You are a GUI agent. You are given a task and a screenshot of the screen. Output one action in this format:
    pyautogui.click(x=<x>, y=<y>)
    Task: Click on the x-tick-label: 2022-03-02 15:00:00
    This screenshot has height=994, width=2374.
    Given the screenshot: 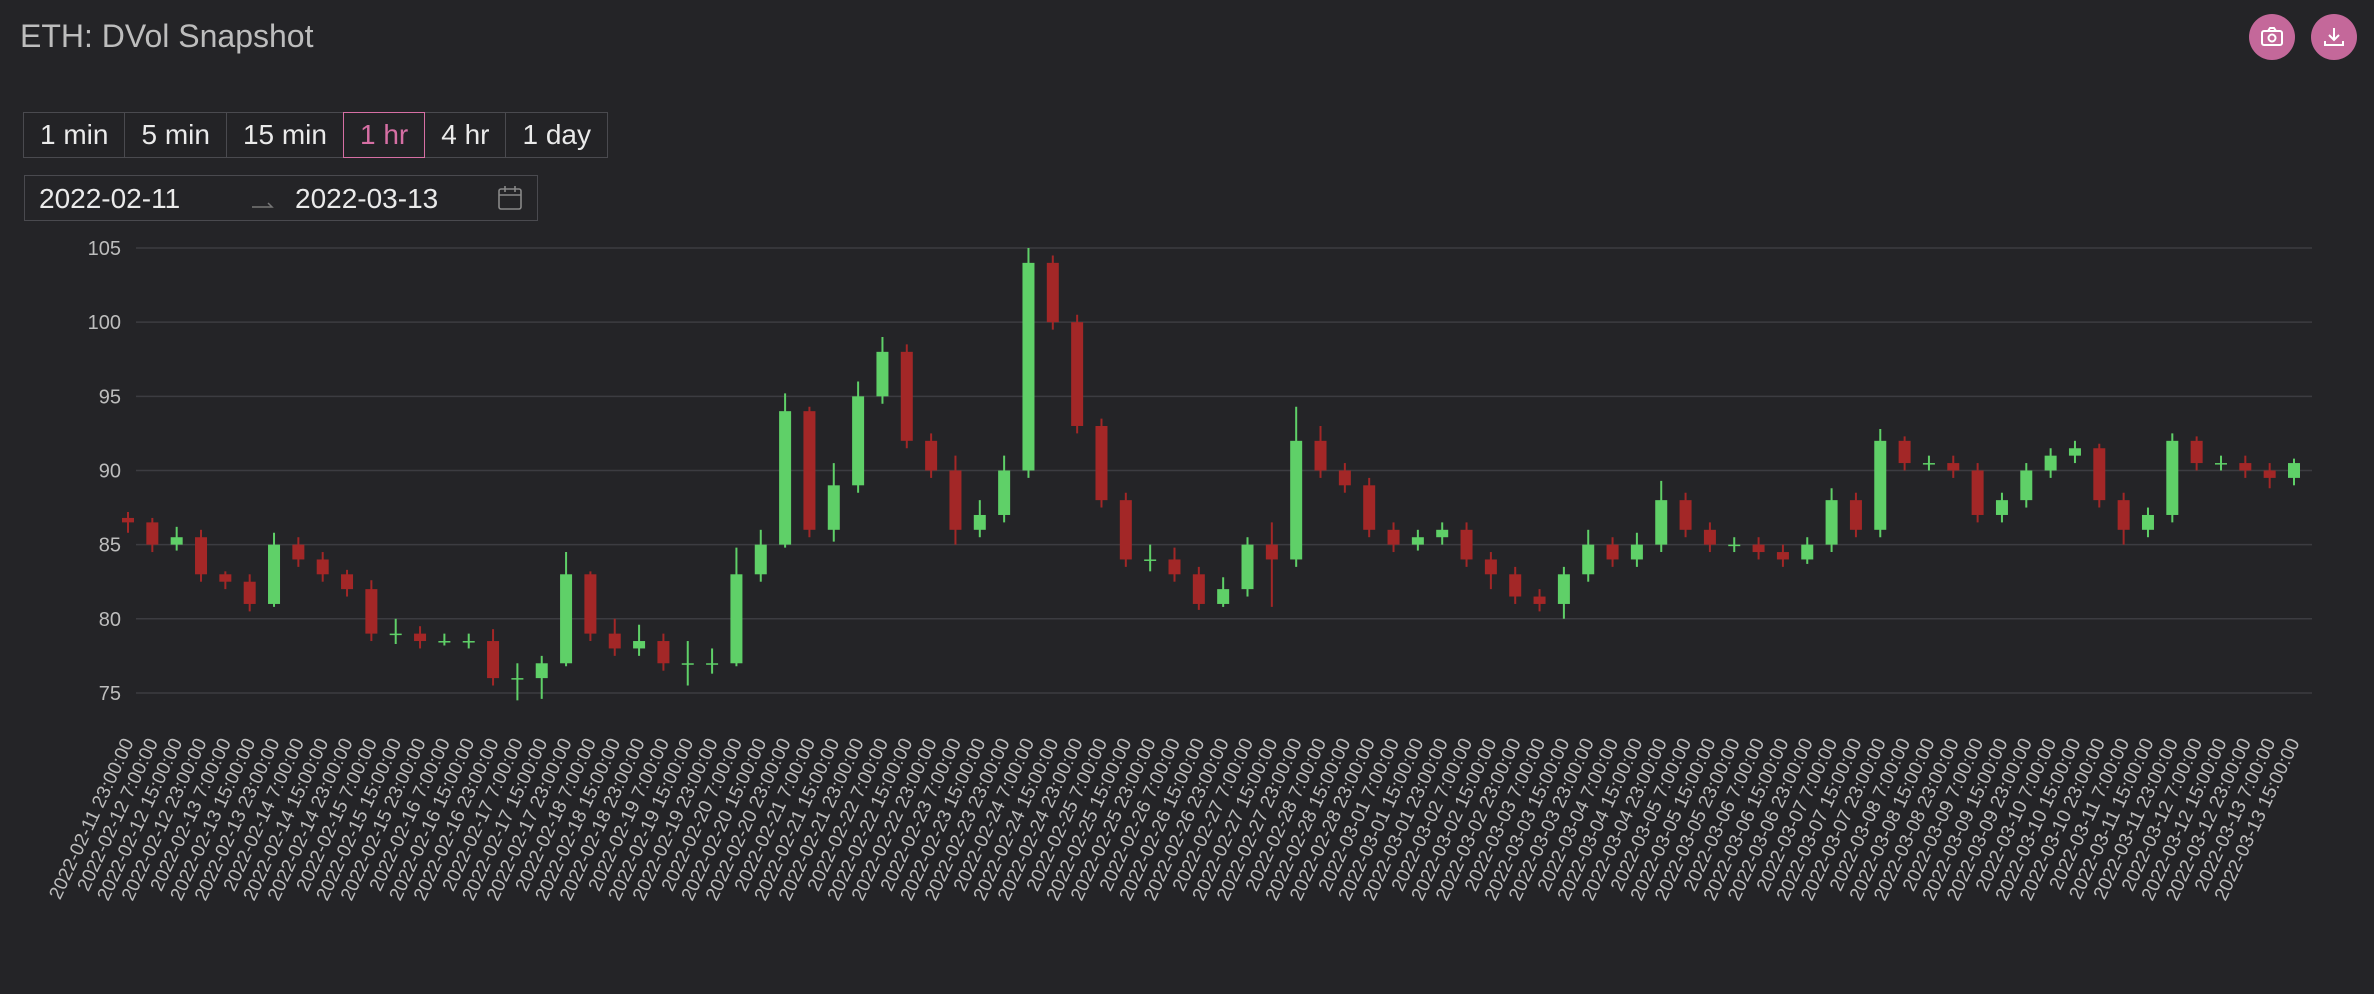 What is the action you would take?
    pyautogui.click(x=1455, y=819)
    